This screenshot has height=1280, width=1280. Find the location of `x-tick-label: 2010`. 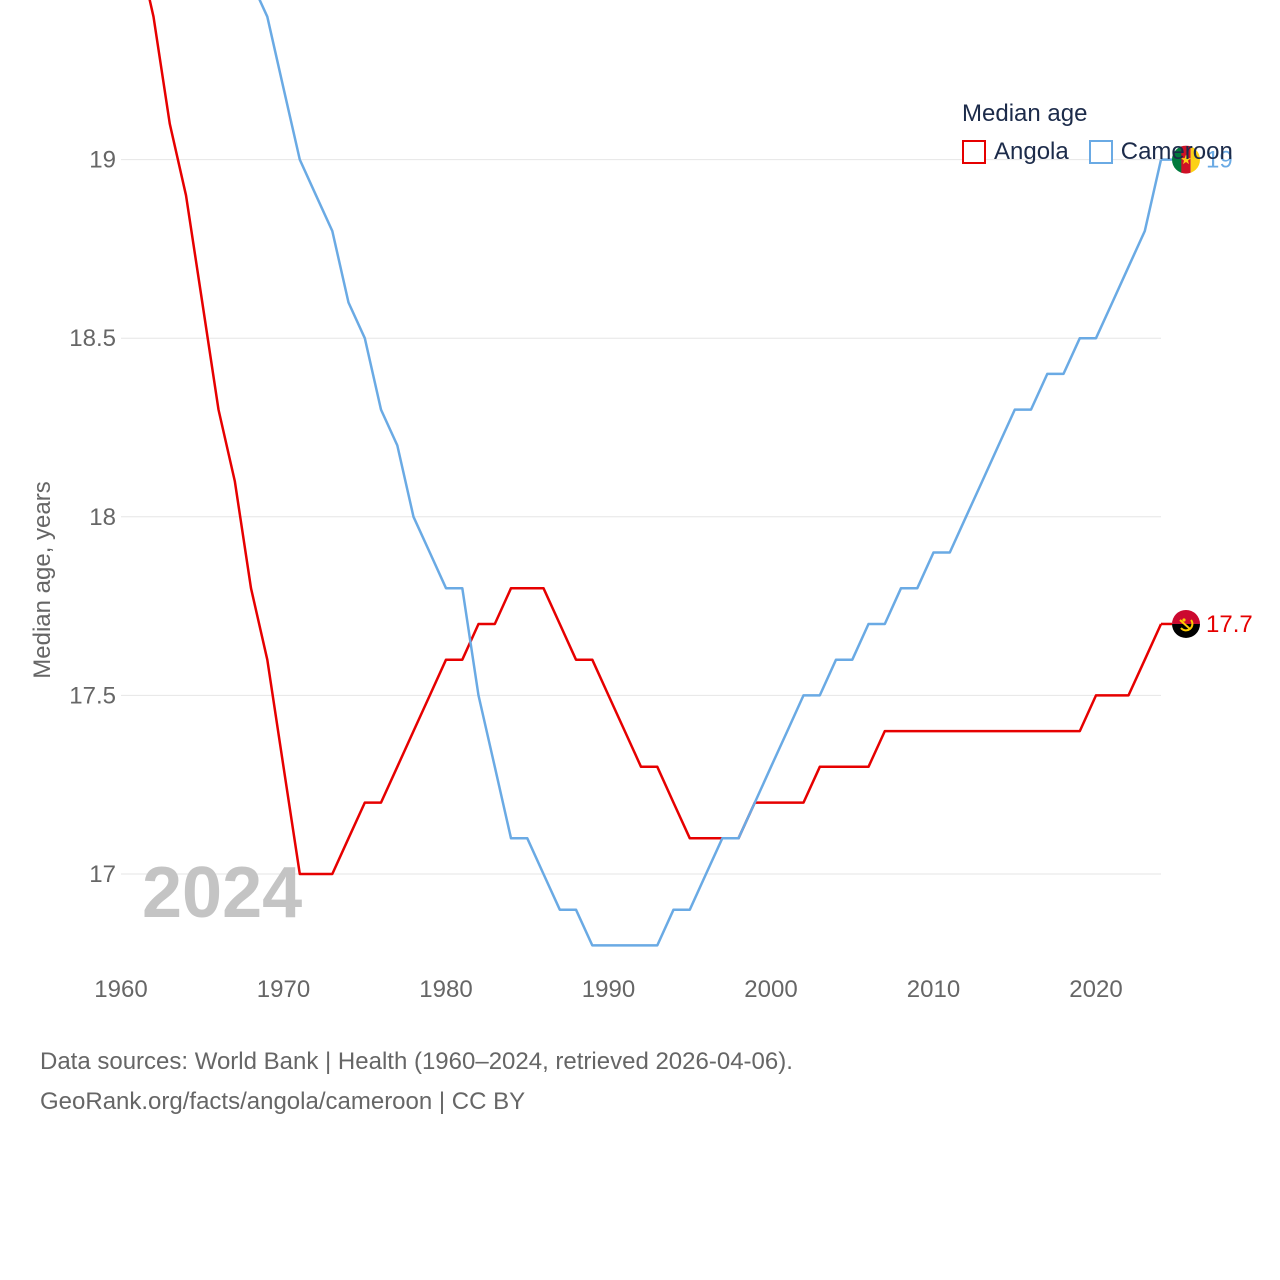

x-tick-label: 2010 is located at coordinates (933, 989).